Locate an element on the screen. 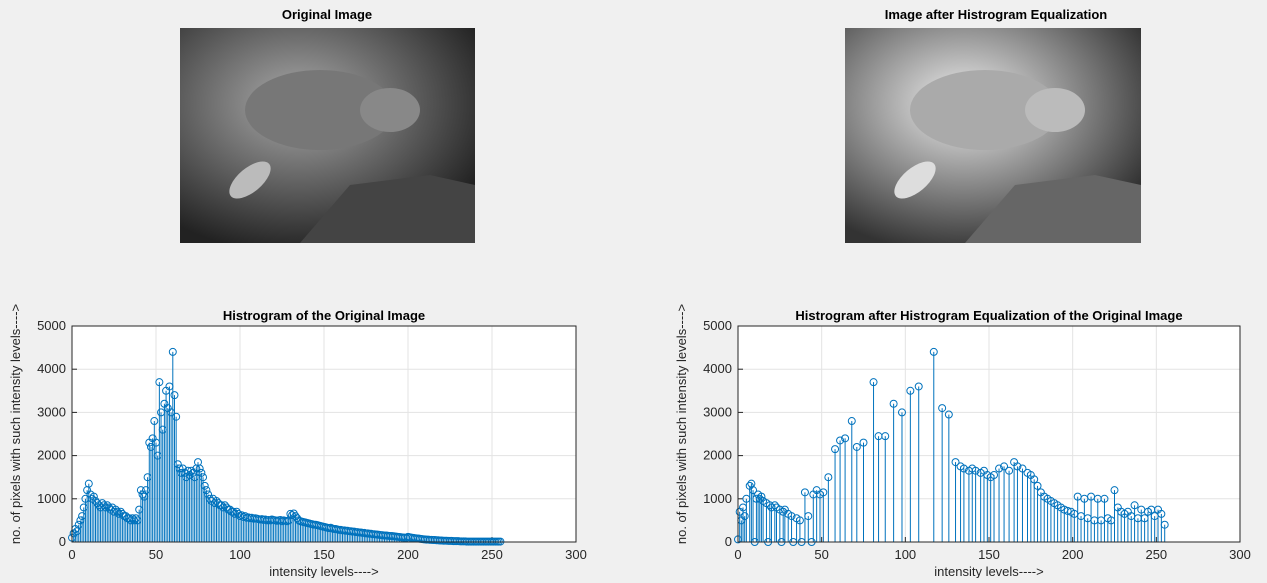 Image resolution: width=1267 pixels, height=583 pixels. image-title: Image after Histrogram Equalization is located at coordinates (996, 14).